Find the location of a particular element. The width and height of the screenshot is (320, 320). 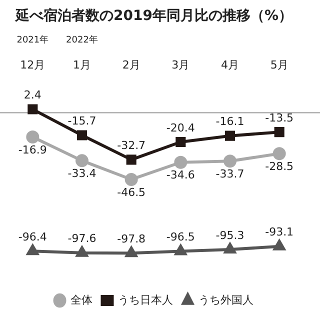

legend-label: うち日本人 is located at coordinates (145, 299).